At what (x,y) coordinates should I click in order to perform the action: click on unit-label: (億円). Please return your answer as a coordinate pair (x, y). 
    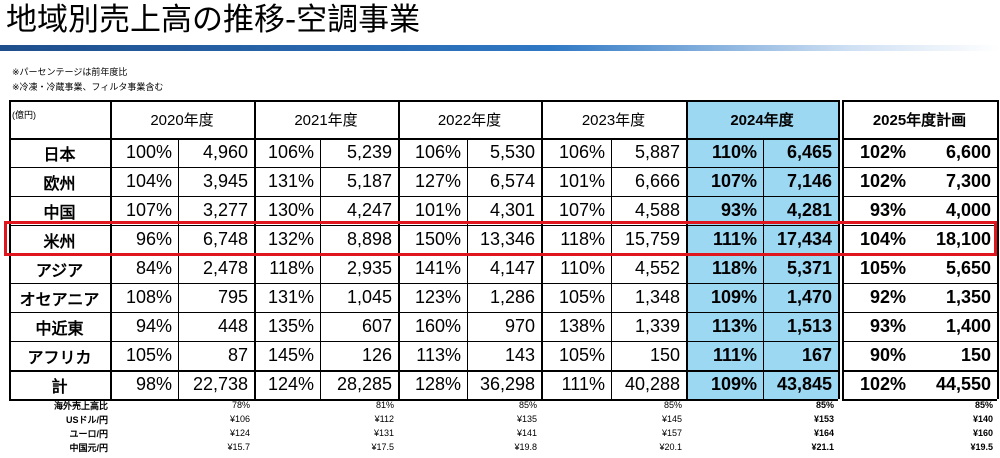
    Looking at the image, I should click on (24, 115).